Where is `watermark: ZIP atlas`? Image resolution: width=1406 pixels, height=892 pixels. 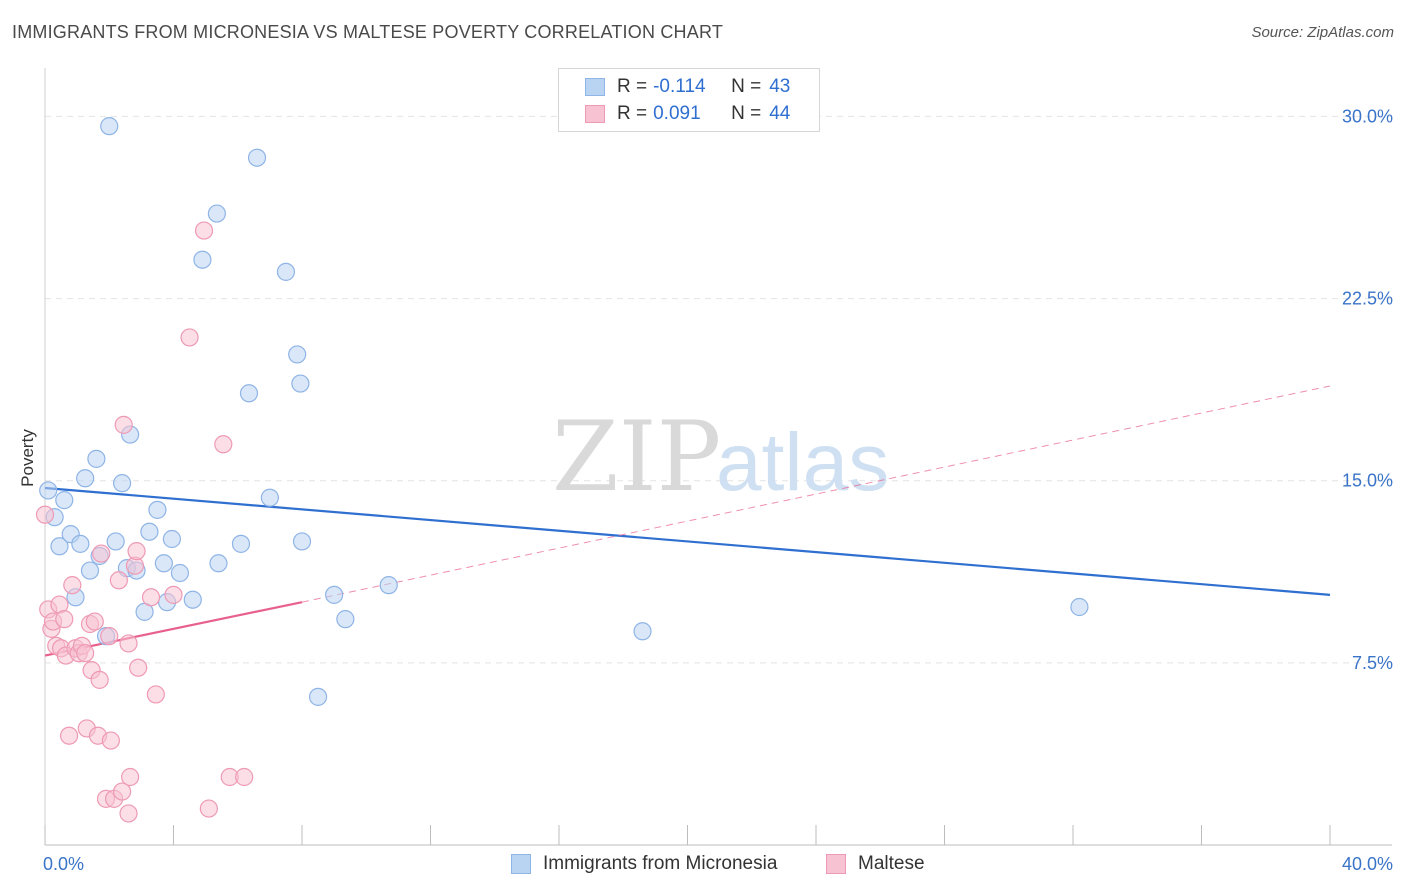 watermark: ZIP atlas is located at coordinates (720, 457).